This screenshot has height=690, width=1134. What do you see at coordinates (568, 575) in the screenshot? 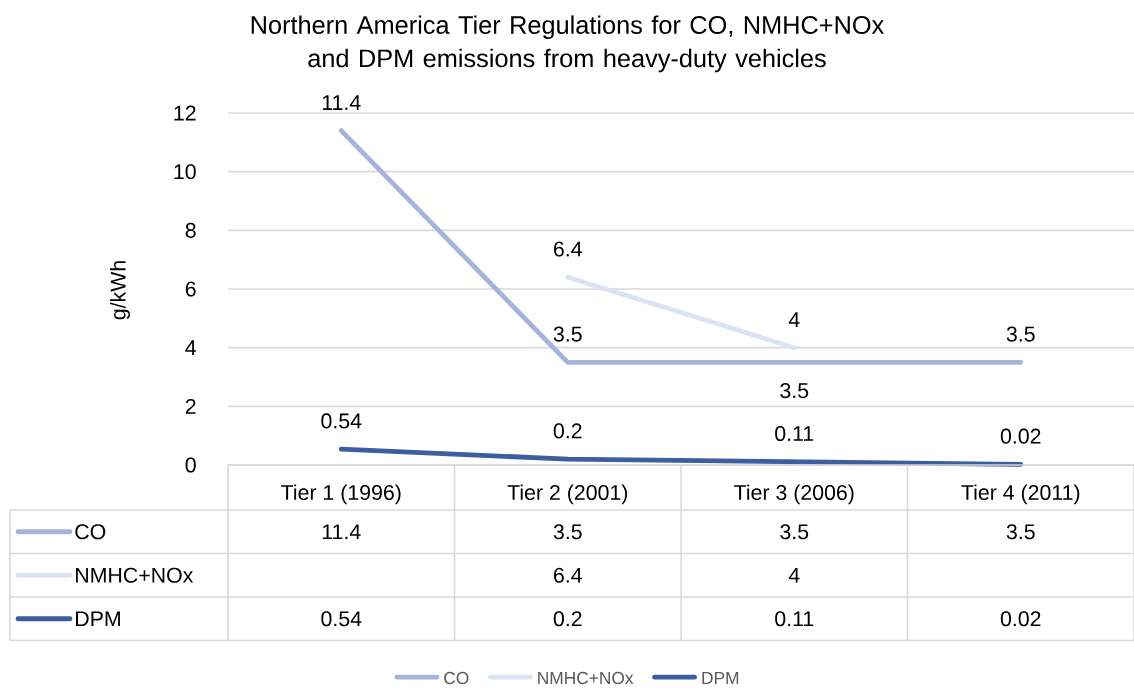
I see `text: 6.4` at bounding box center [568, 575].